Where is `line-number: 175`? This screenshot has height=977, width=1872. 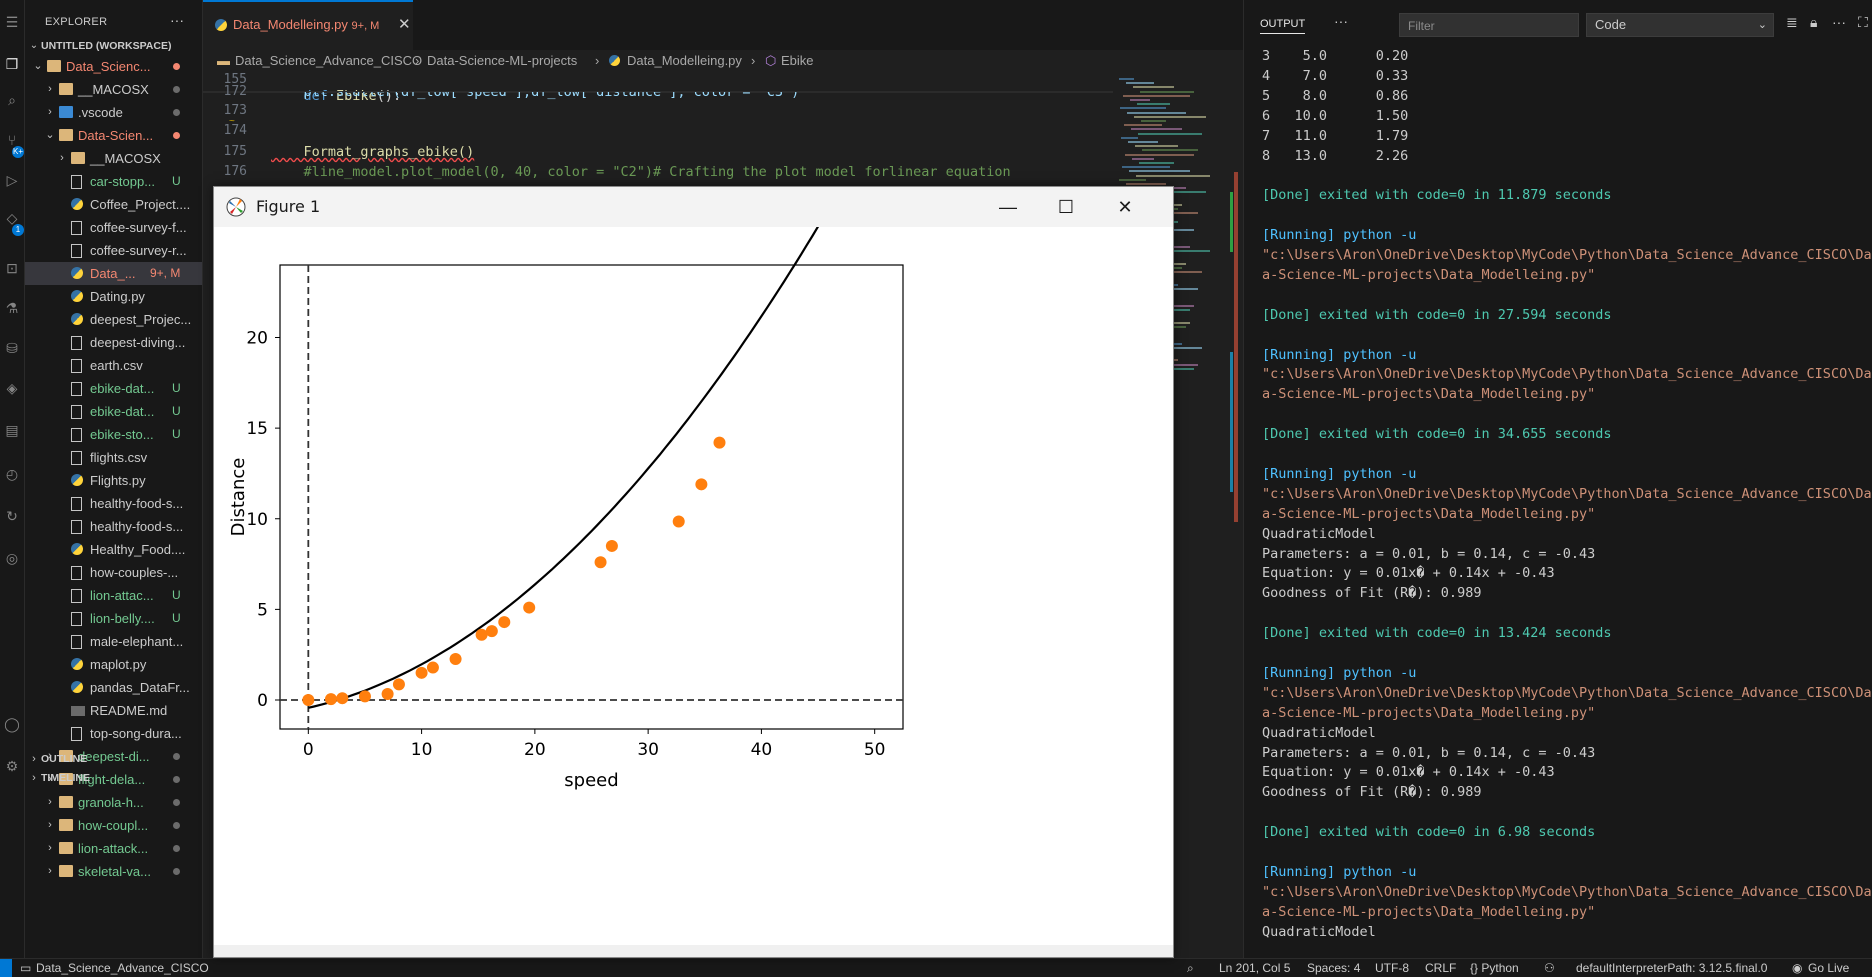
line-number: 175 is located at coordinates (235, 151).